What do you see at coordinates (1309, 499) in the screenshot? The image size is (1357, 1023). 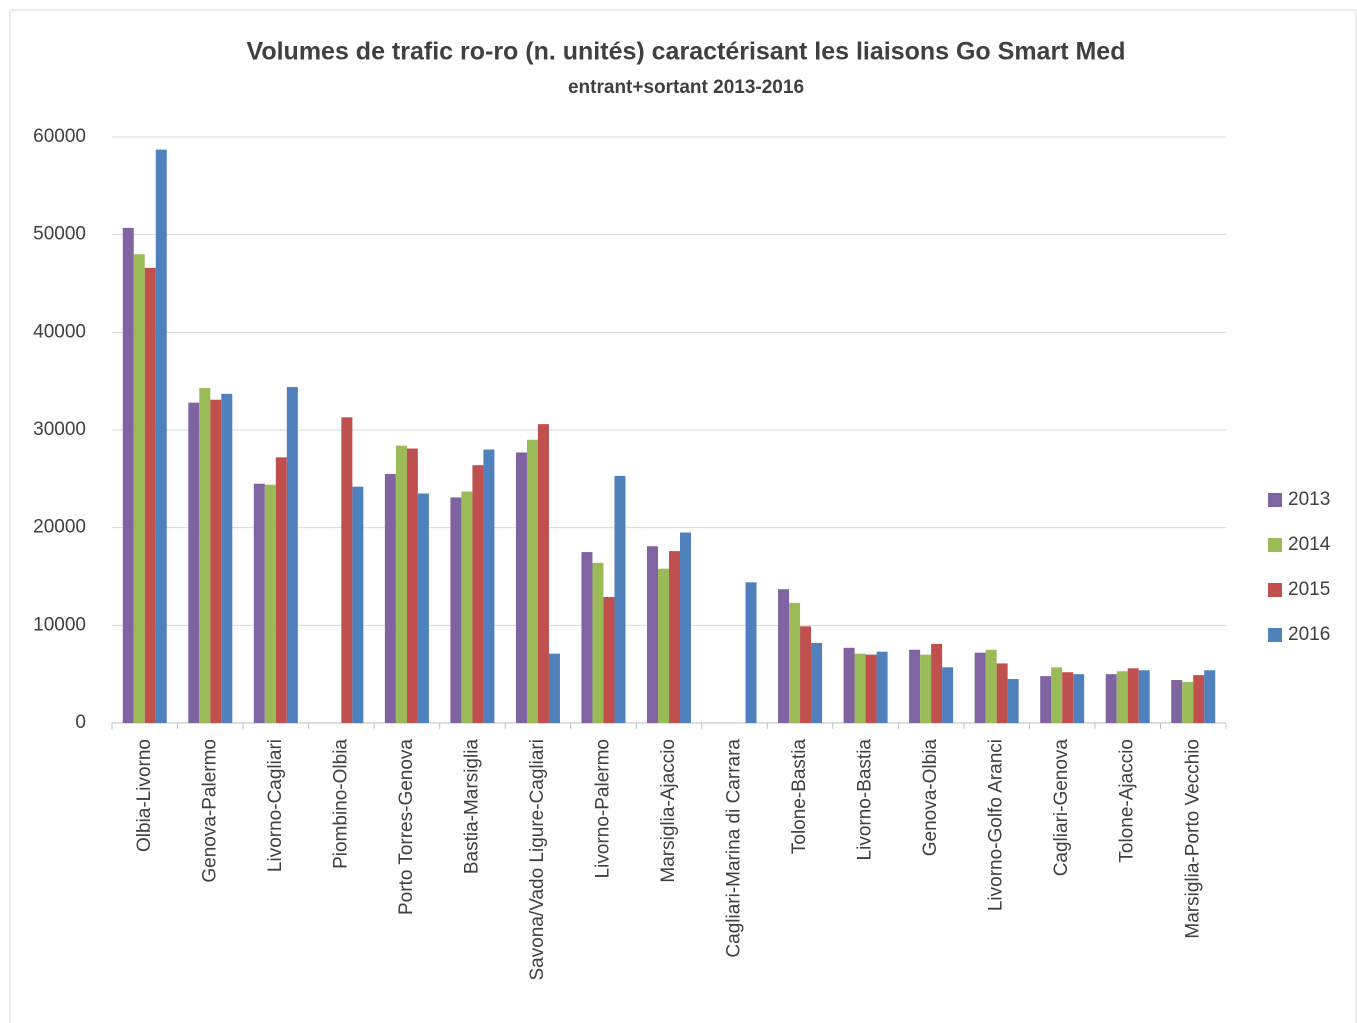 I see `legend-label: 2013` at bounding box center [1309, 499].